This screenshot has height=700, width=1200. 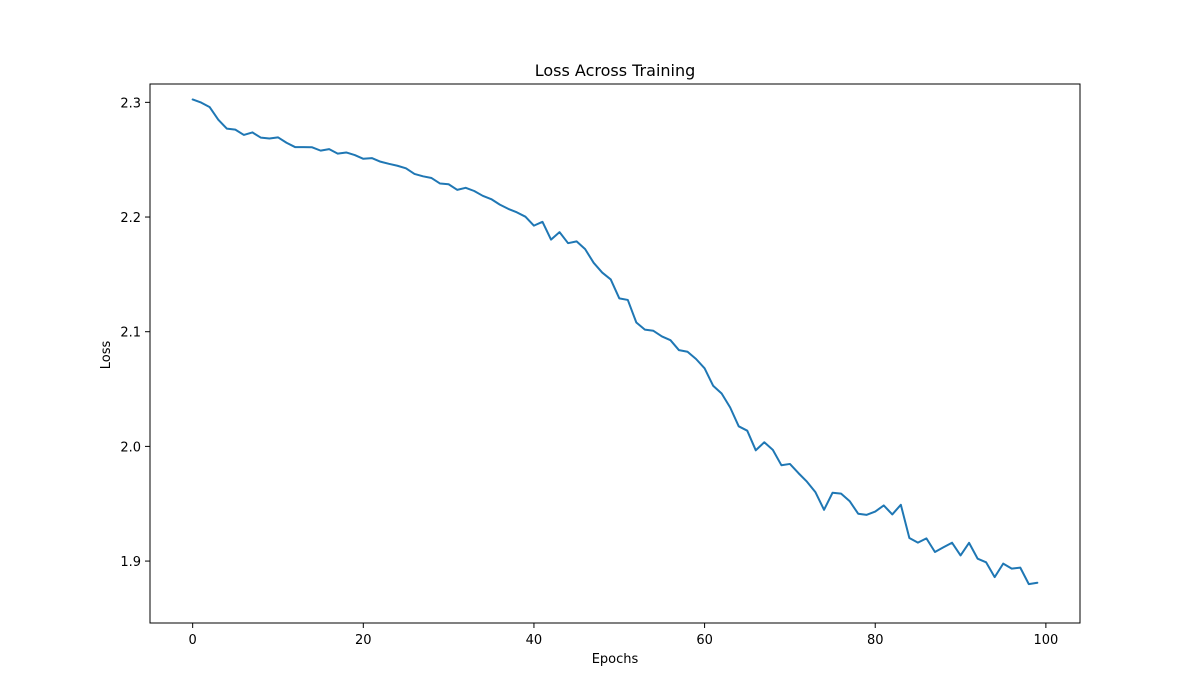 What do you see at coordinates (615, 70) in the screenshot?
I see `chart-title: Loss Across Training` at bounding box center [615, 70].